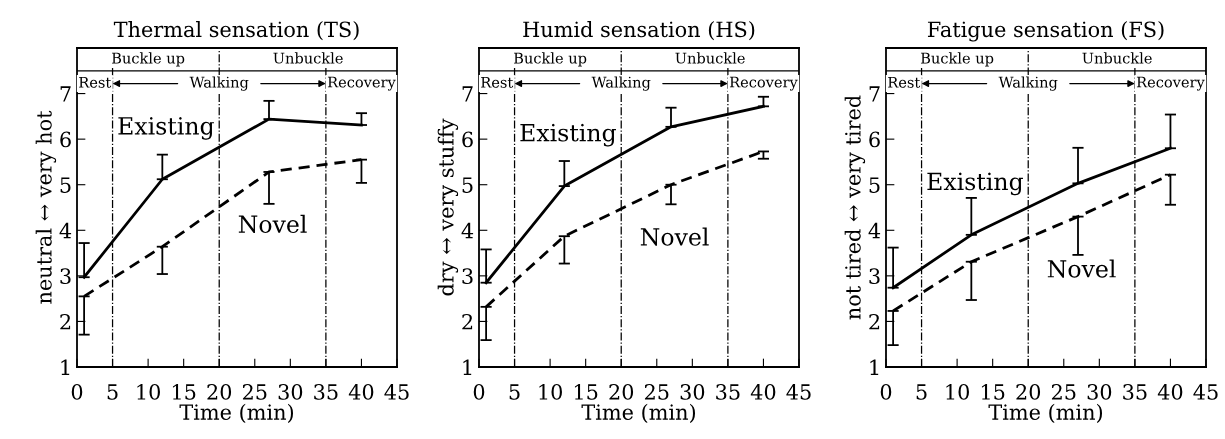  I want to click on y-axis-title: dry ↔ very stuffy, so click(448, 207).